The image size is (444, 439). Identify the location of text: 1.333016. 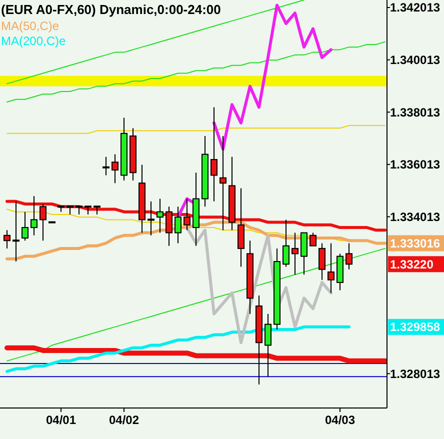
(415, 243).